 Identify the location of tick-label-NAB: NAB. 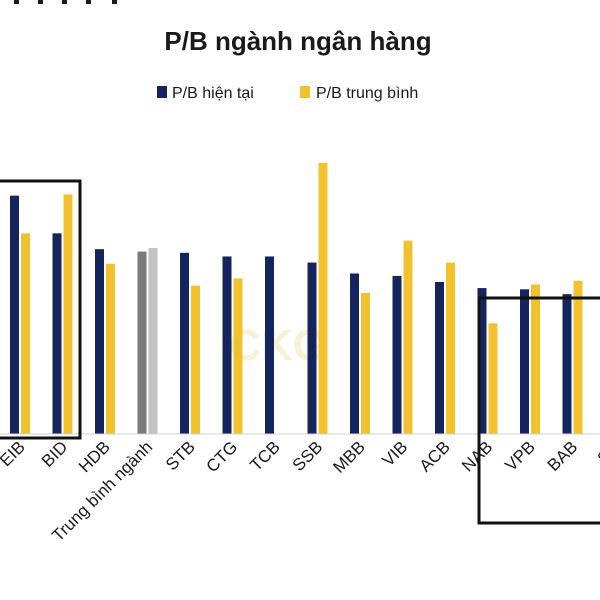
(477, 456).